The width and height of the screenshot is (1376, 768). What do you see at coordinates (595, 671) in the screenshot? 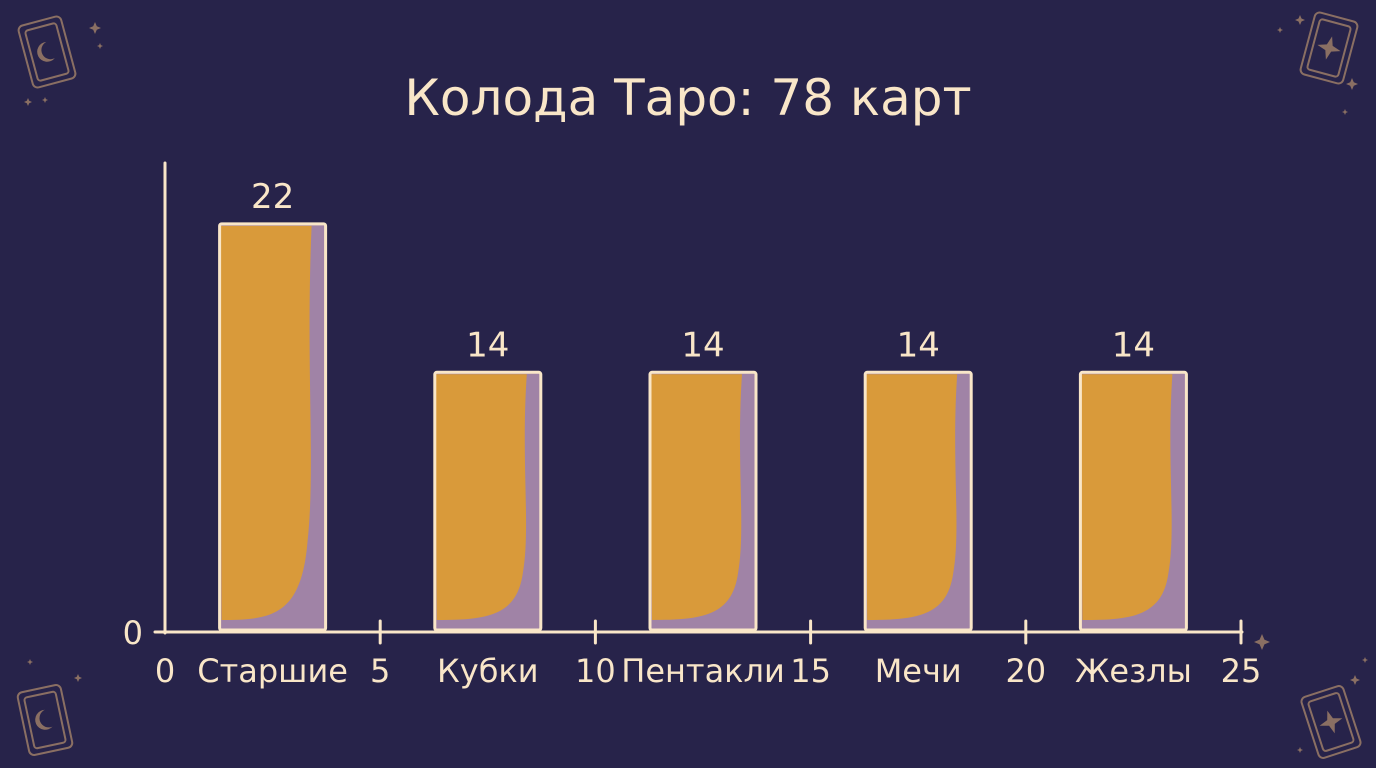
I see `x-tick-label: 10` at bounding box center [595, 671].